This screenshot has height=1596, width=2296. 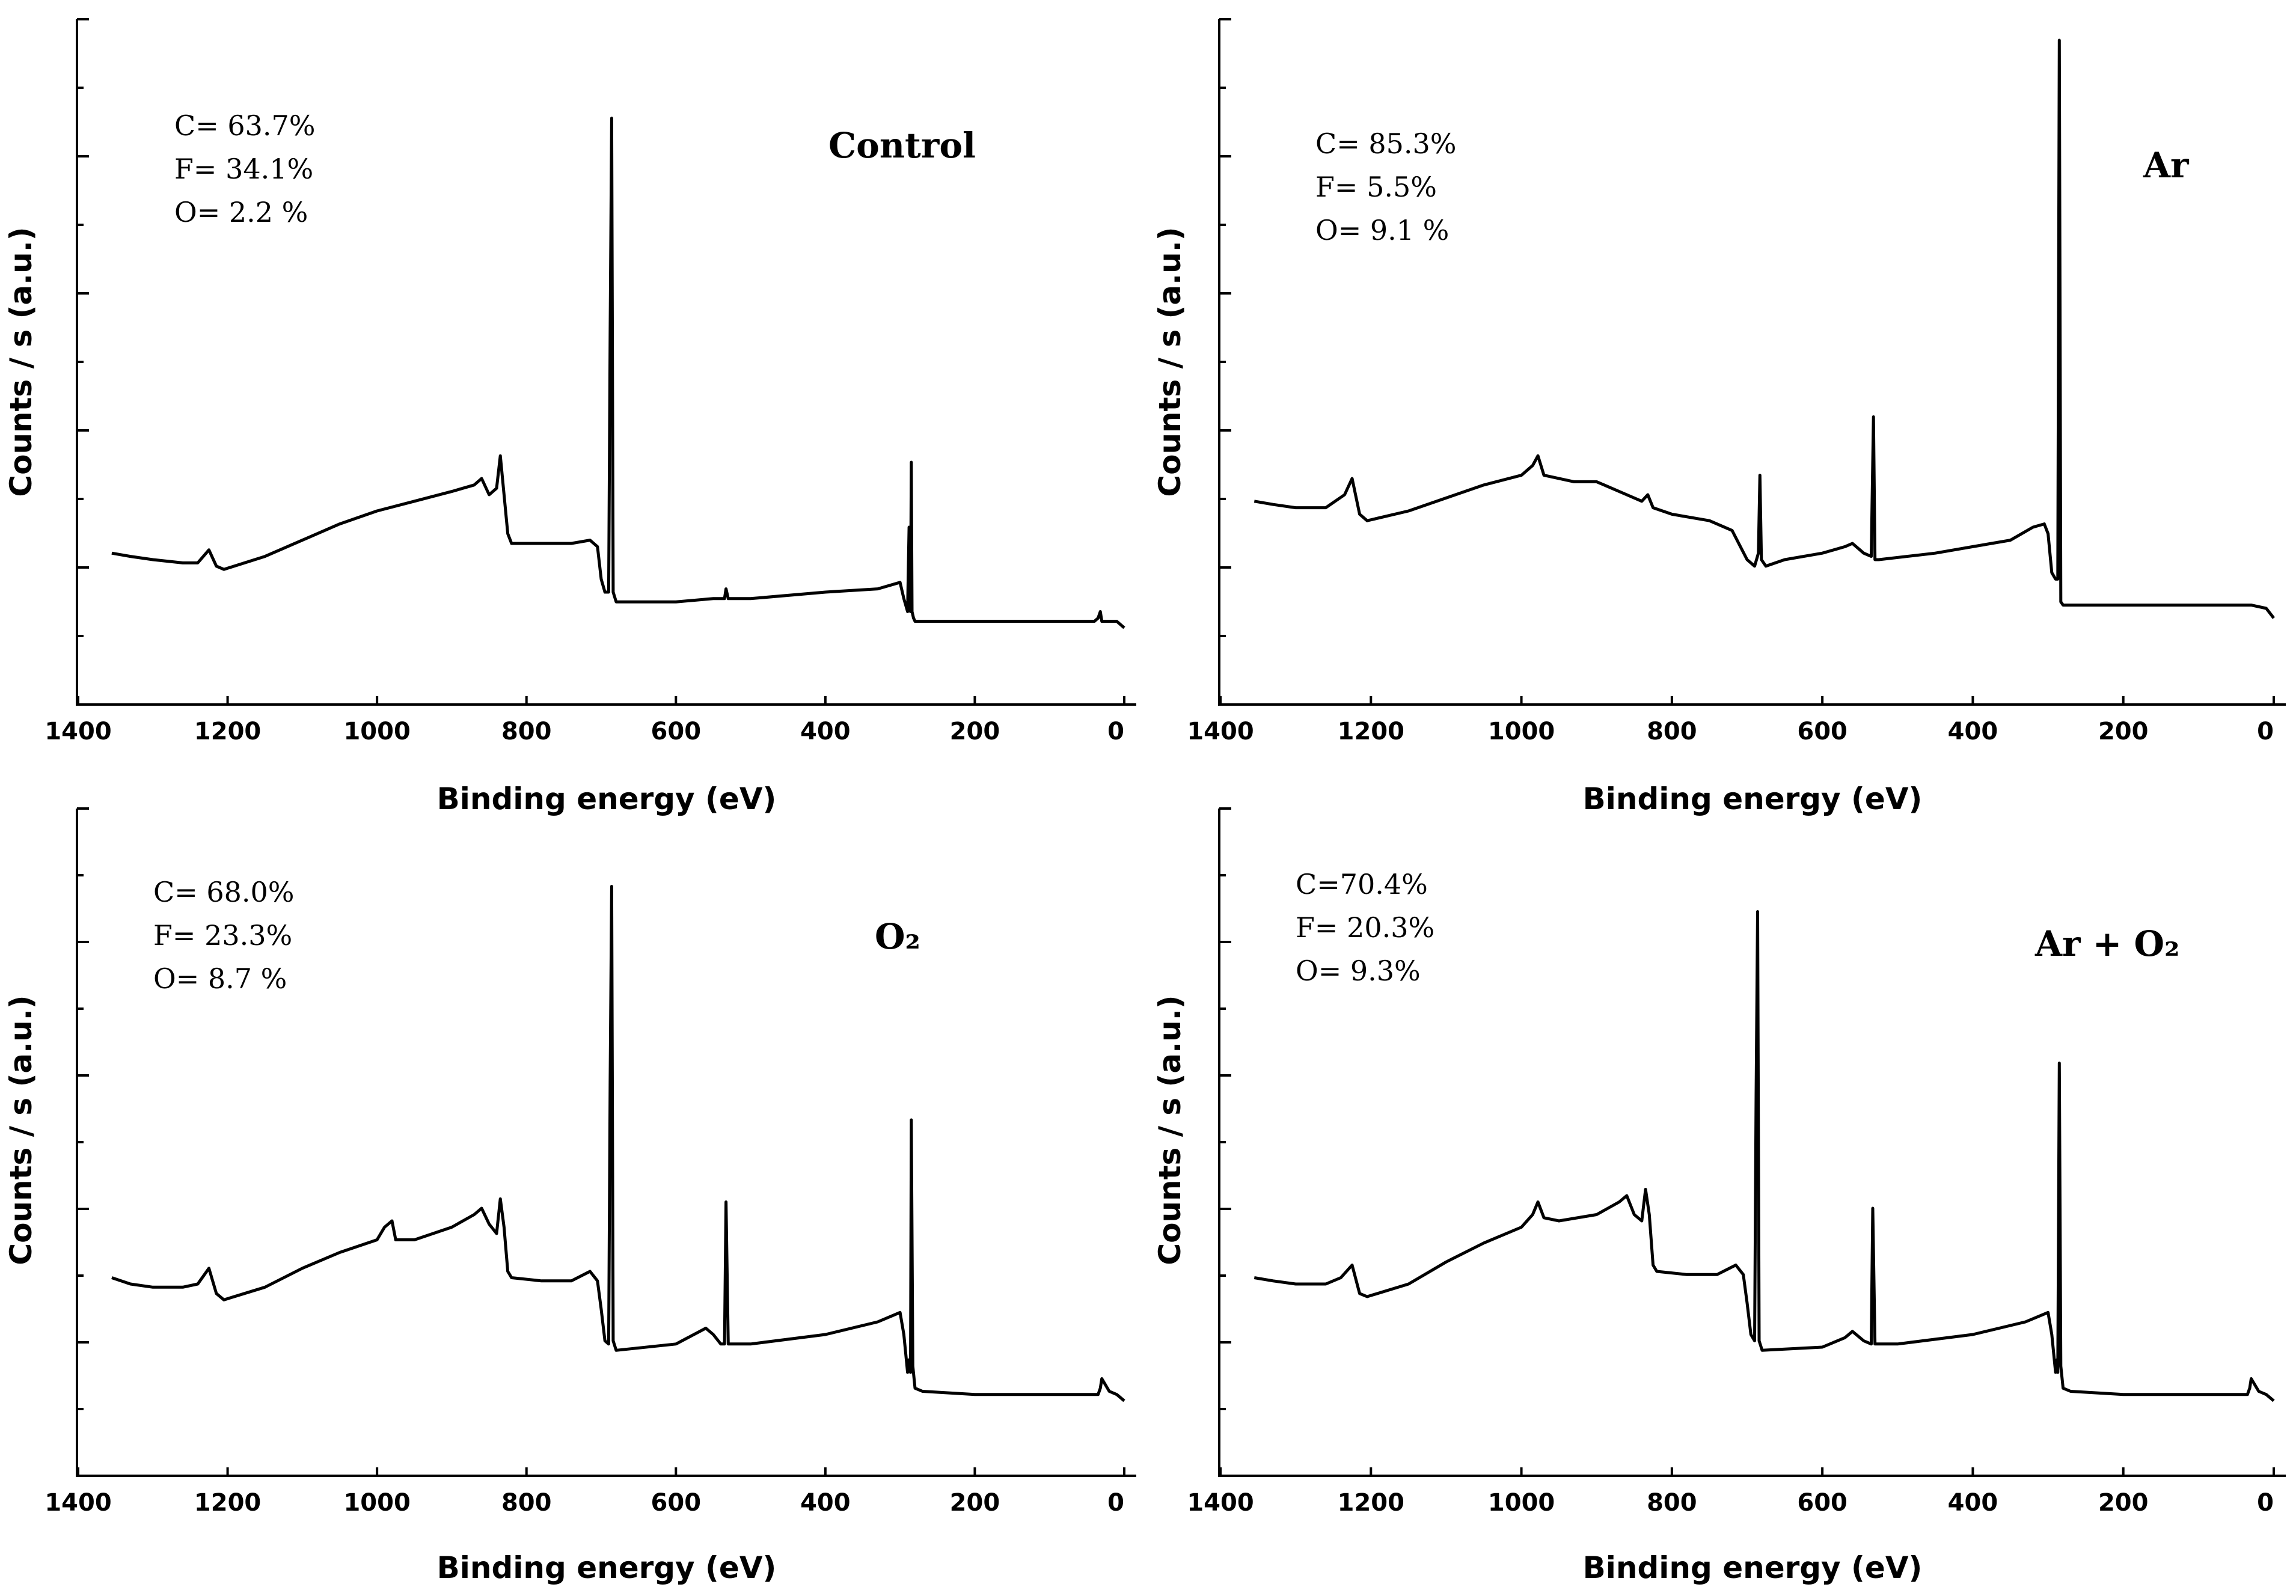 I want to click on panel-ar-x-ticks: 1400 1200 1000 800 600 400 200 0, so click(x=1731, y=721).